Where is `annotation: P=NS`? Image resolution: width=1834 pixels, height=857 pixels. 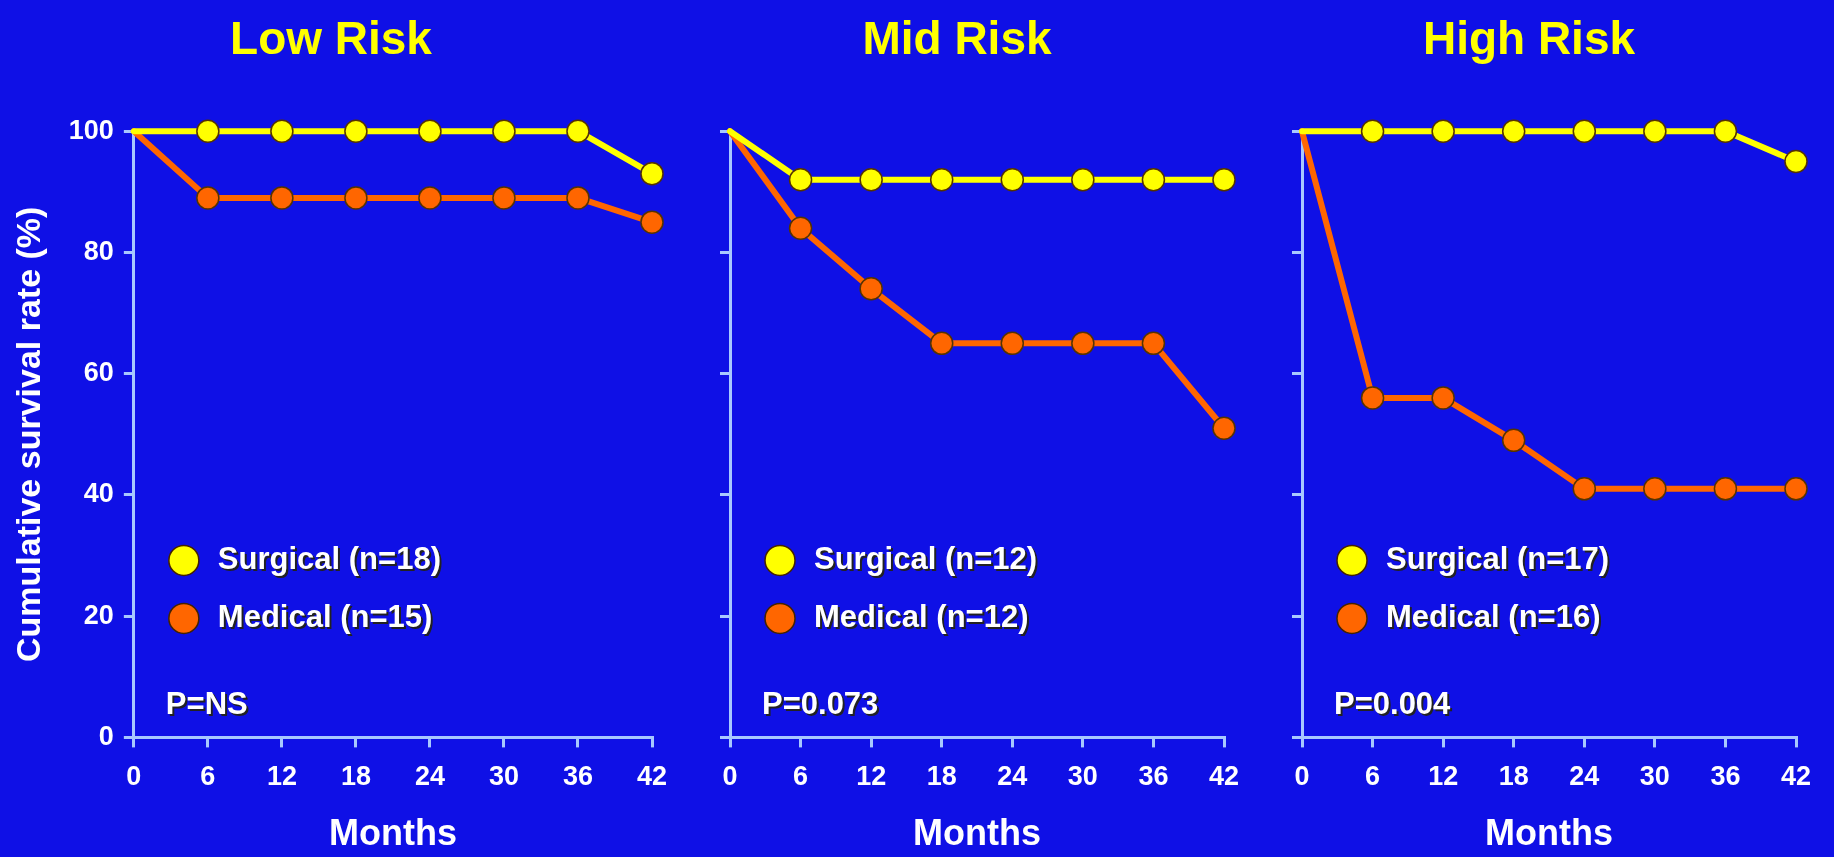 annotation: P=NS is located at coordinates (208, 705).